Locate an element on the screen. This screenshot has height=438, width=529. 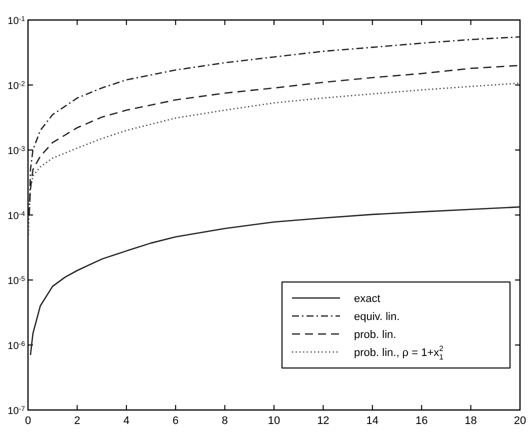
x-tick-label: 20 is located at coordinates (520, 421).